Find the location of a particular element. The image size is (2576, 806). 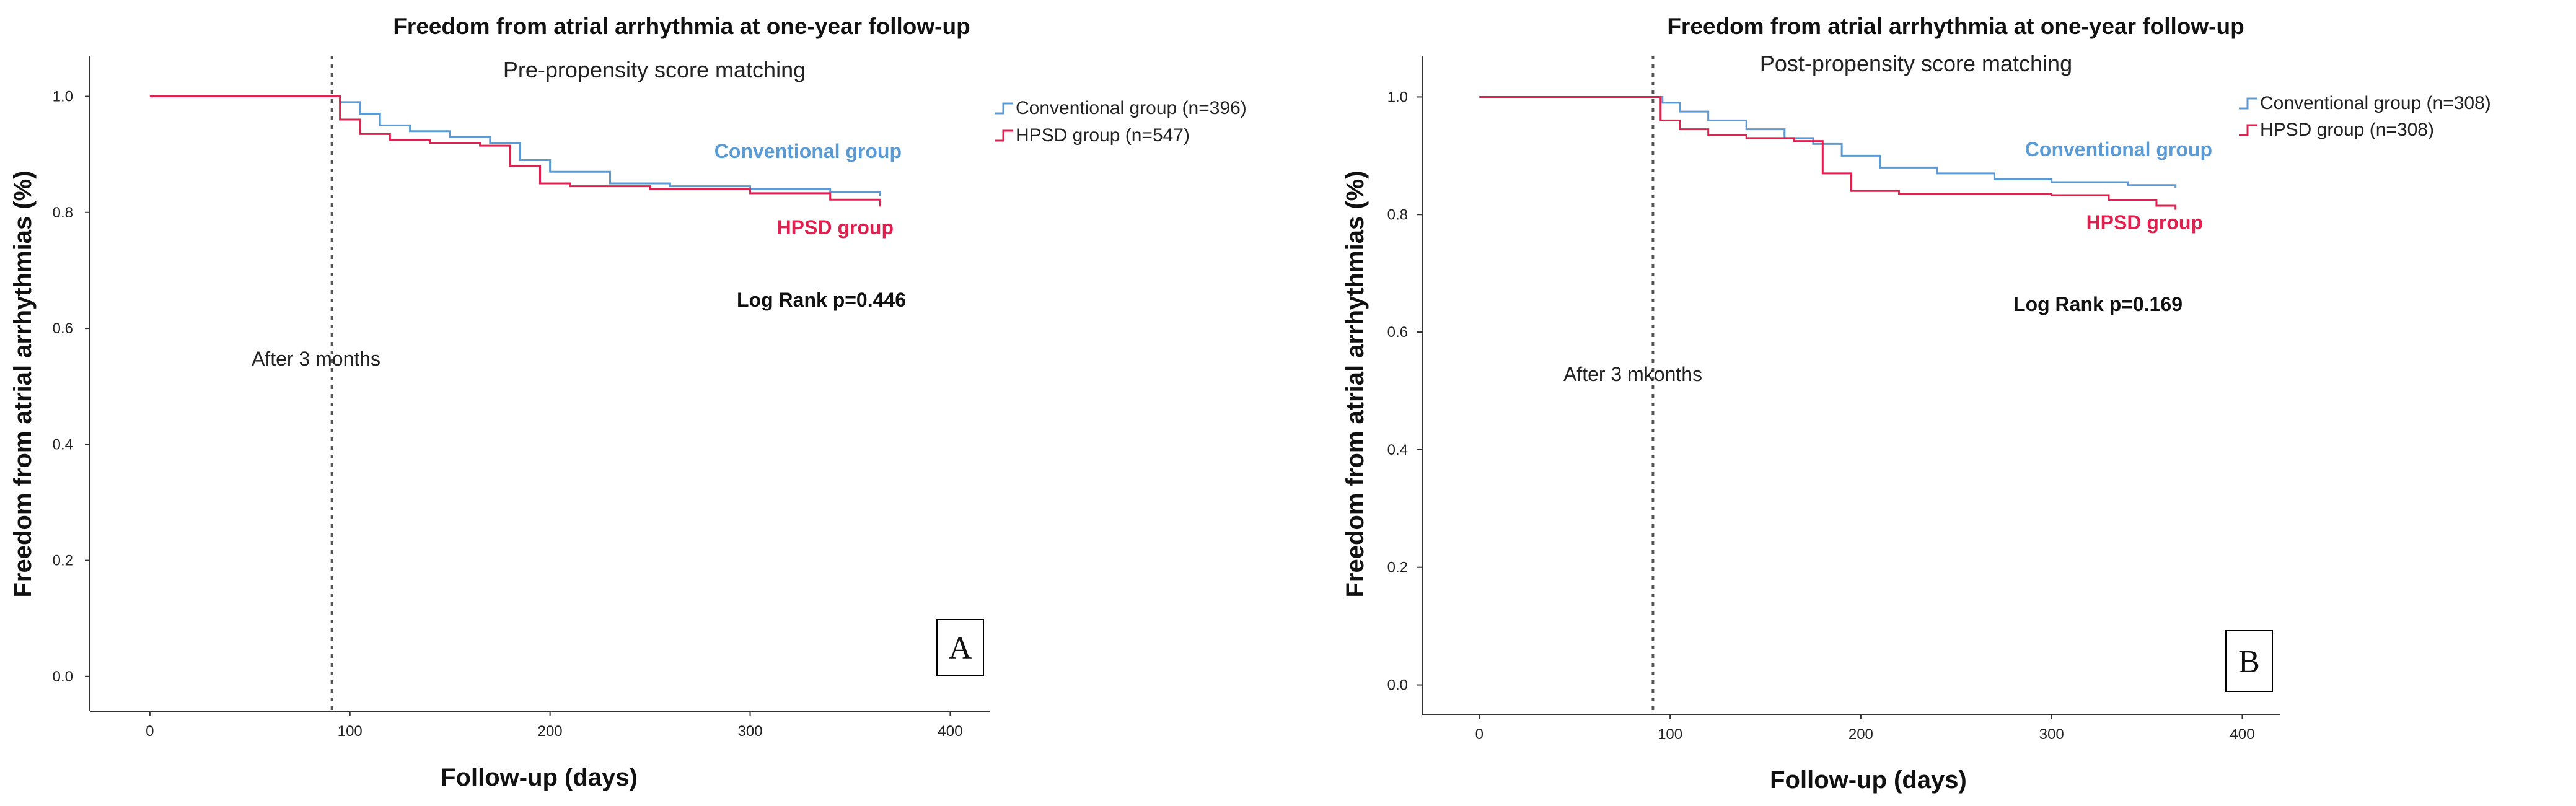

panel-letter: B is located at coordinates (2249, 662).